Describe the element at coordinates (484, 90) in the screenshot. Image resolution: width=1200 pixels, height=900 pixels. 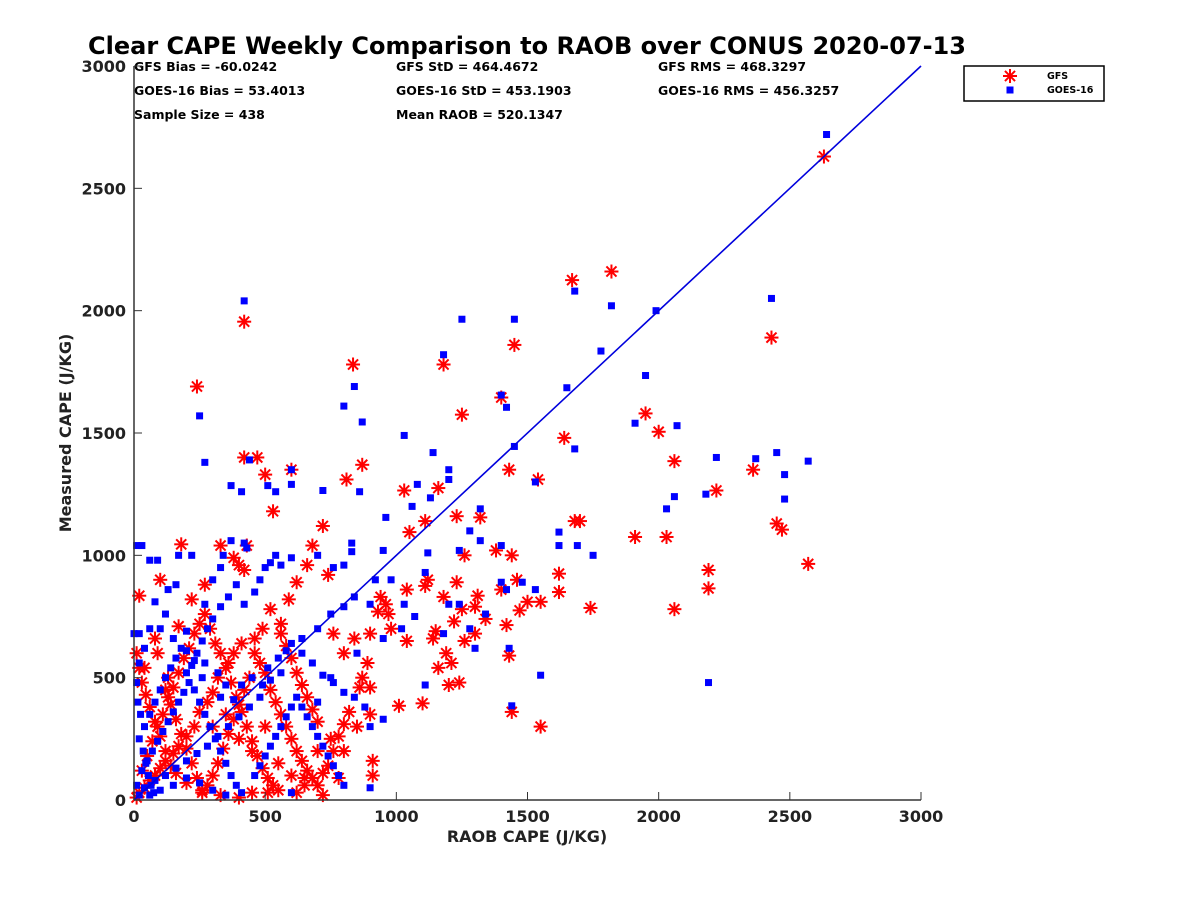
I see `stat-goes-std: GOES-16 StD = 453.1903` at that location.